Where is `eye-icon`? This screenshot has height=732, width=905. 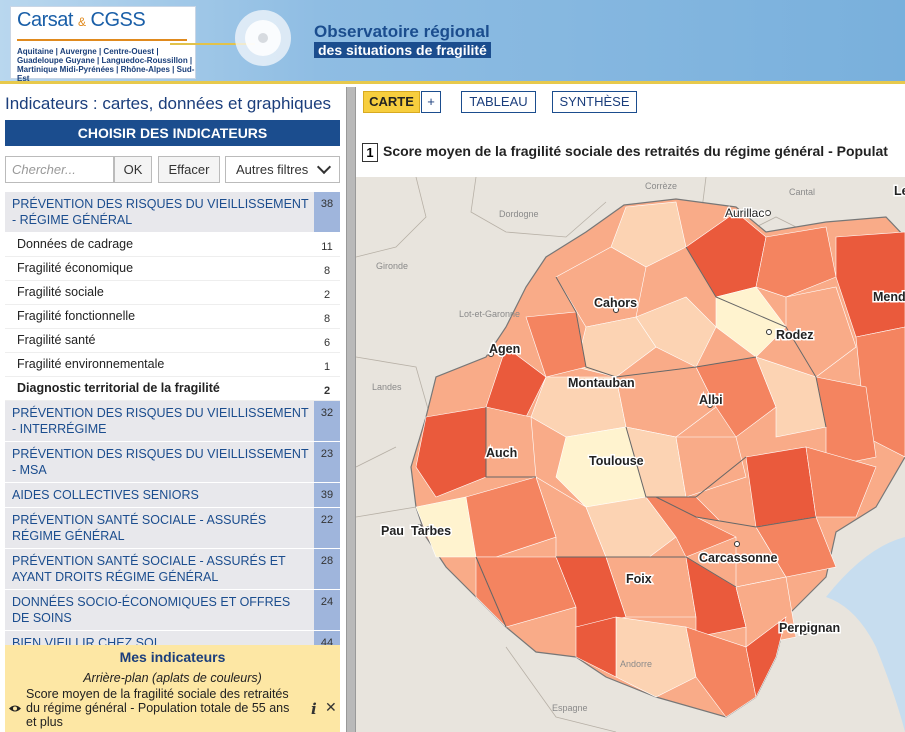 eye-icon is located at coordinates (15, 708).